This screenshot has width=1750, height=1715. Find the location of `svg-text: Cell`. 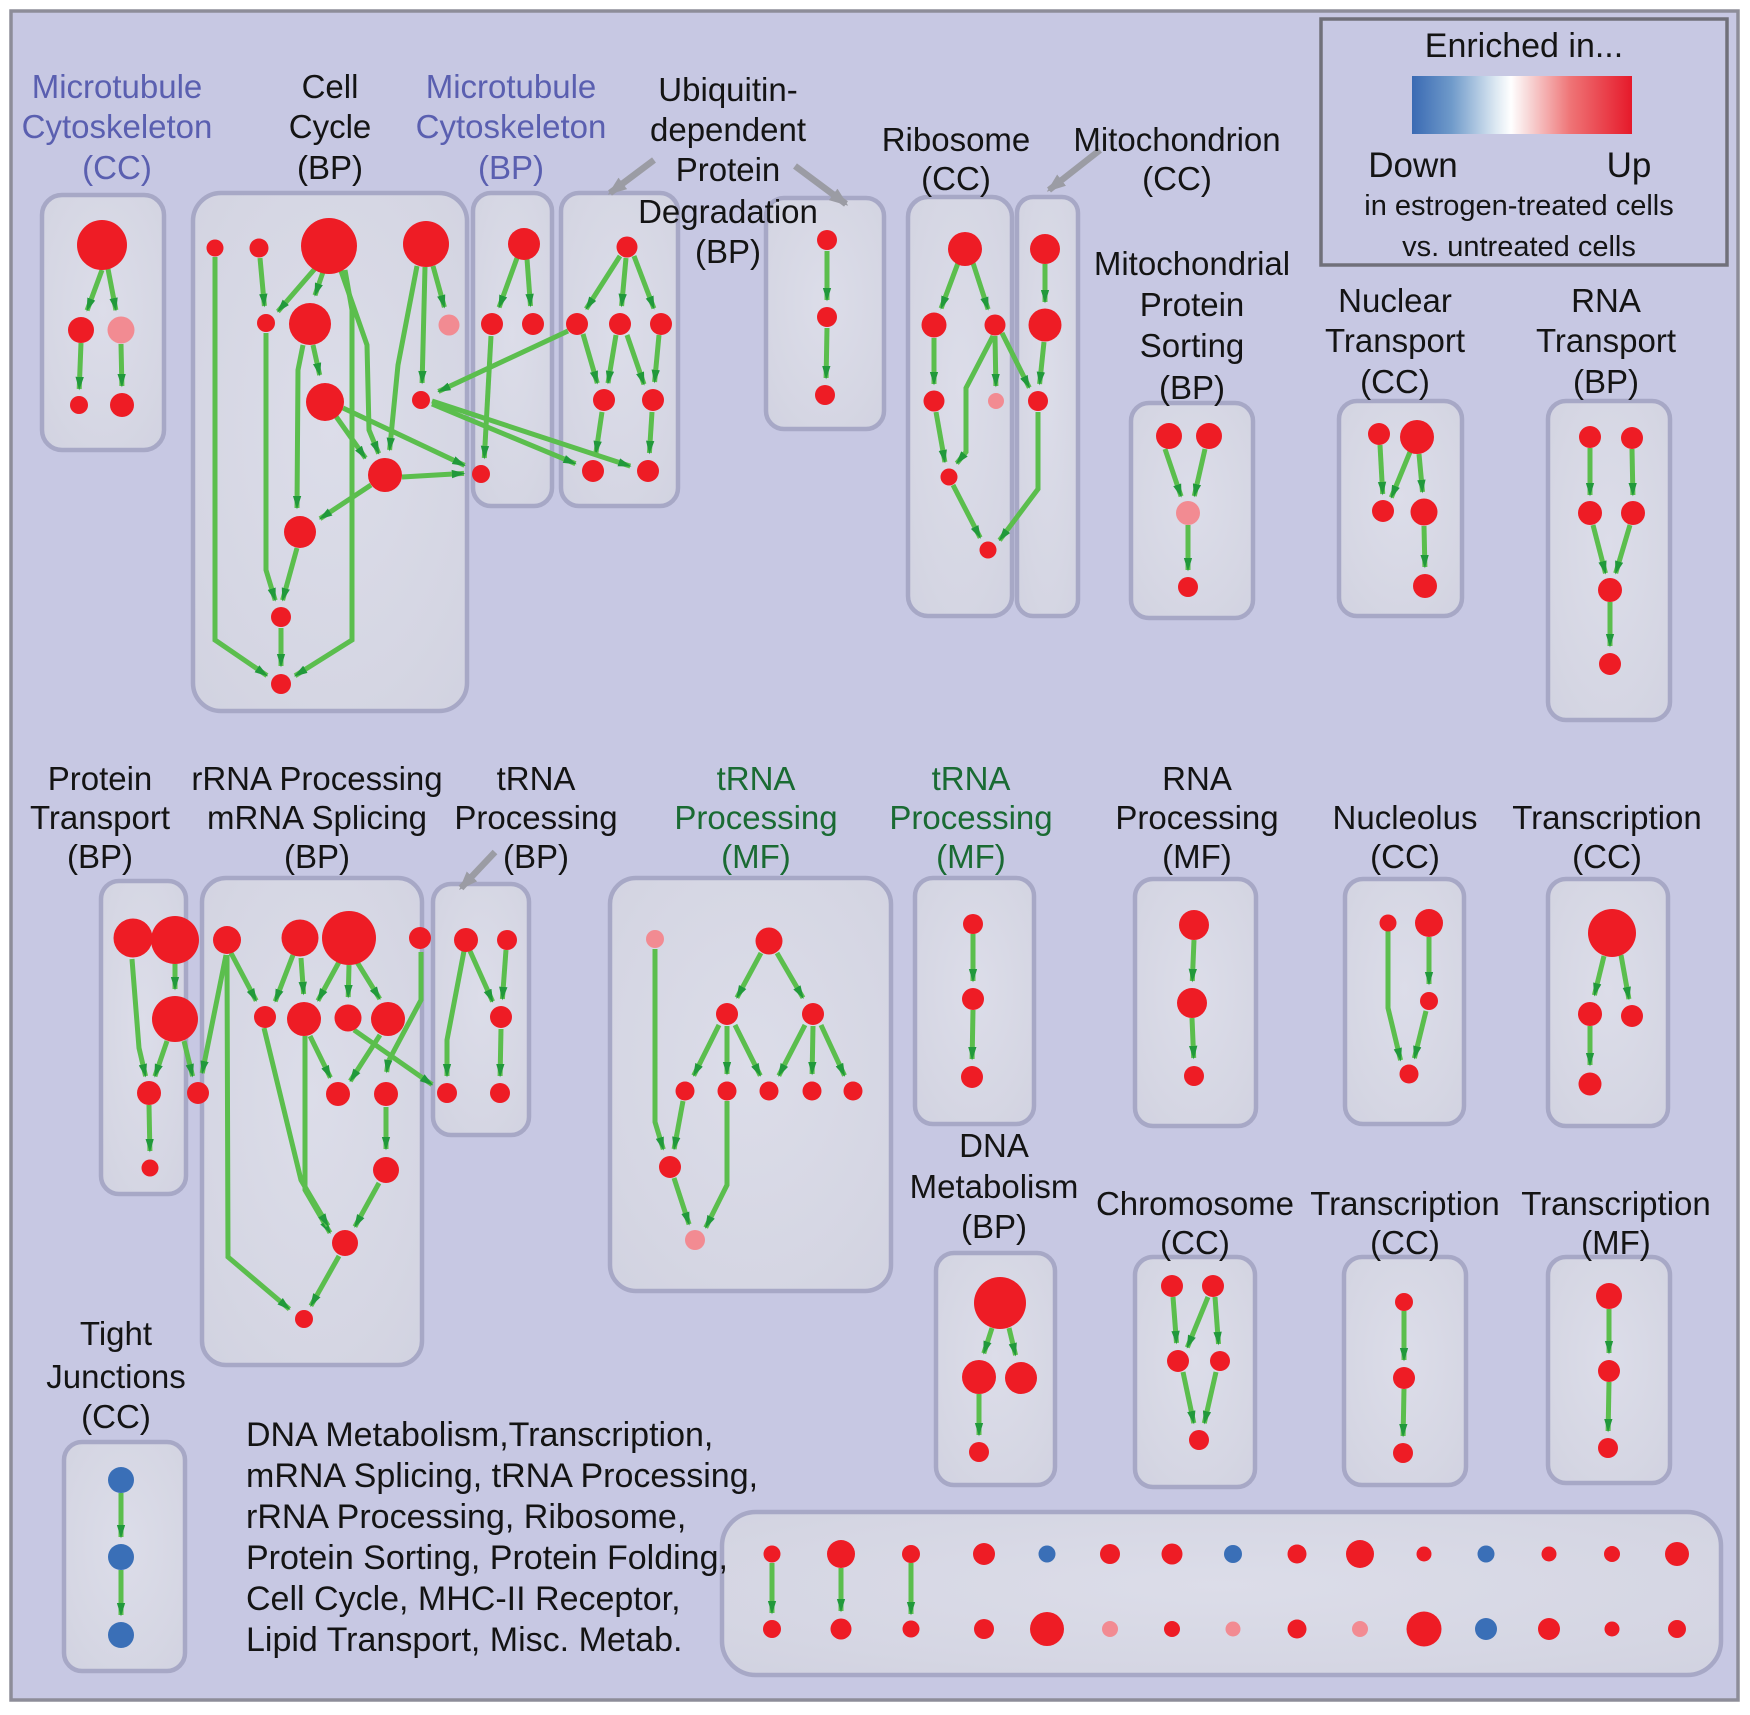

svg-text: Cell is located at coordinates (330, 86).